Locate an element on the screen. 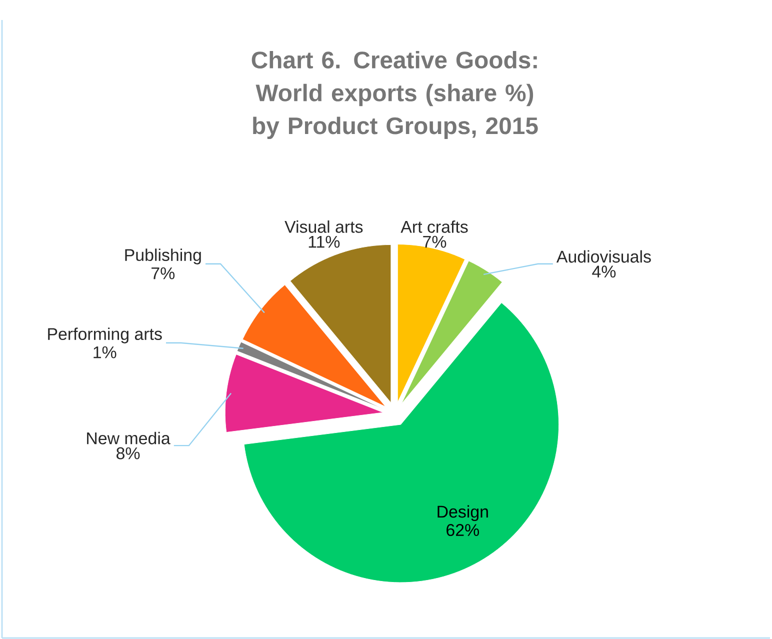 The width and height of the screenshot is (772, 639). slice-label: Publishing is located at coordinates (163, 256).